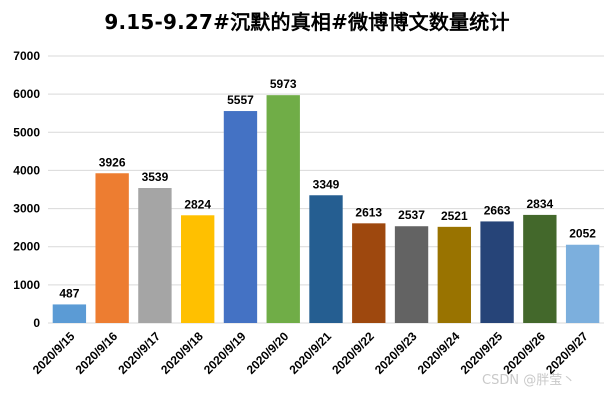 The height and width of the screenshot is (400, 614). I want to click on x-tick-label: 2020/9/24, so click(439, 353).